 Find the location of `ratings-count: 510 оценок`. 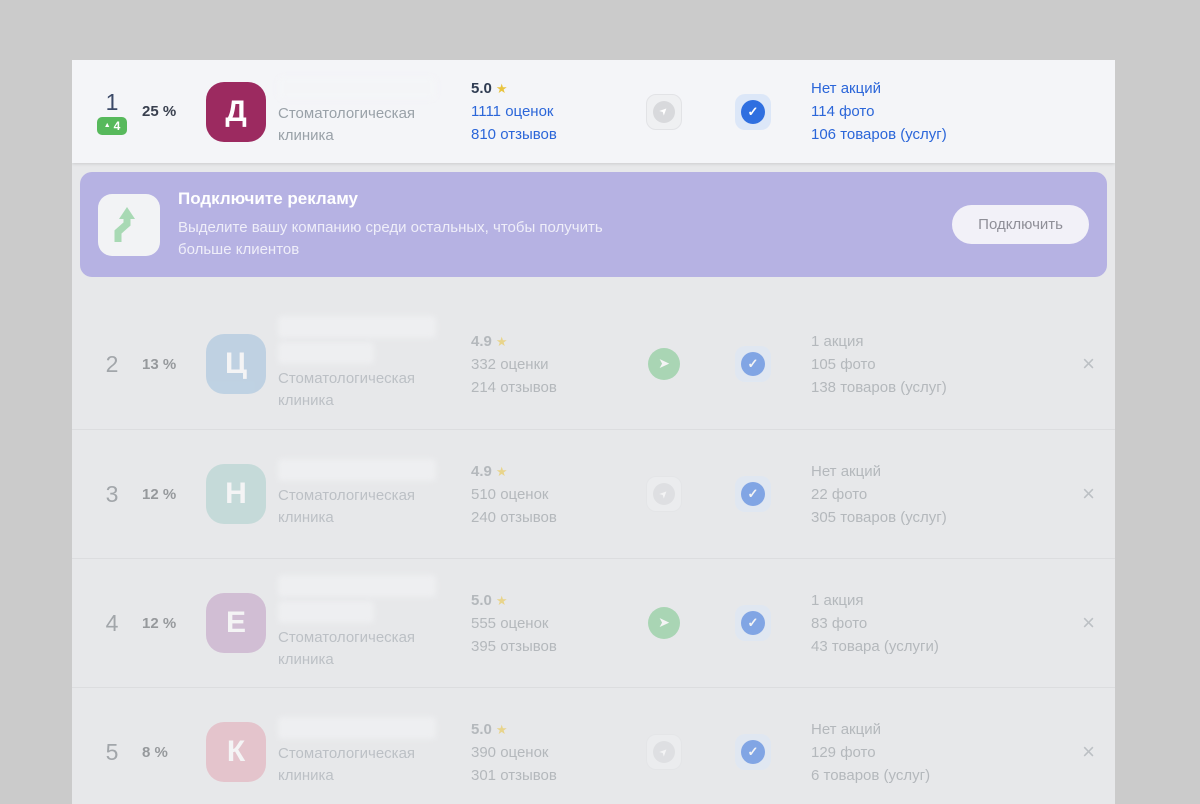

ratings-count: 510 оценок is located at coordinates (510, 494).